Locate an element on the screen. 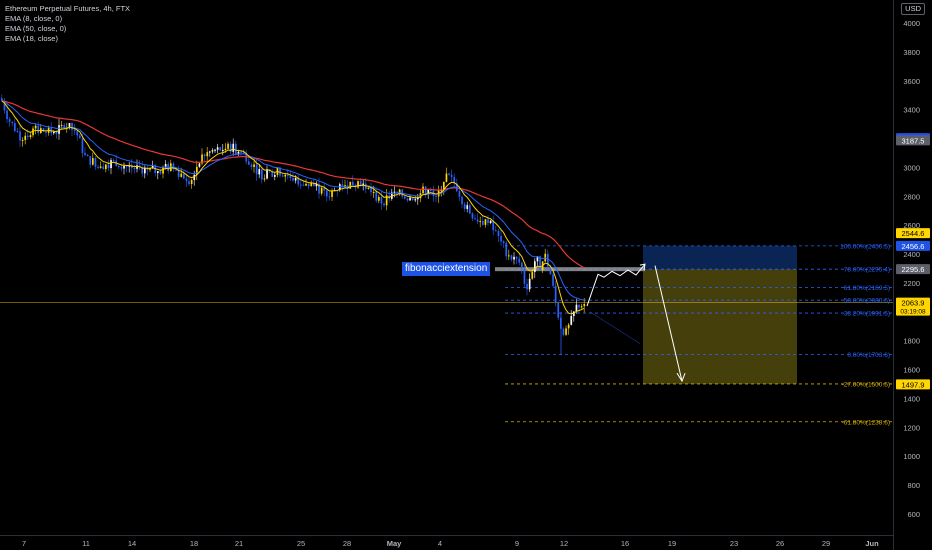  fib-tool-label: fibonacciextension is located at coordinates (446, 269).